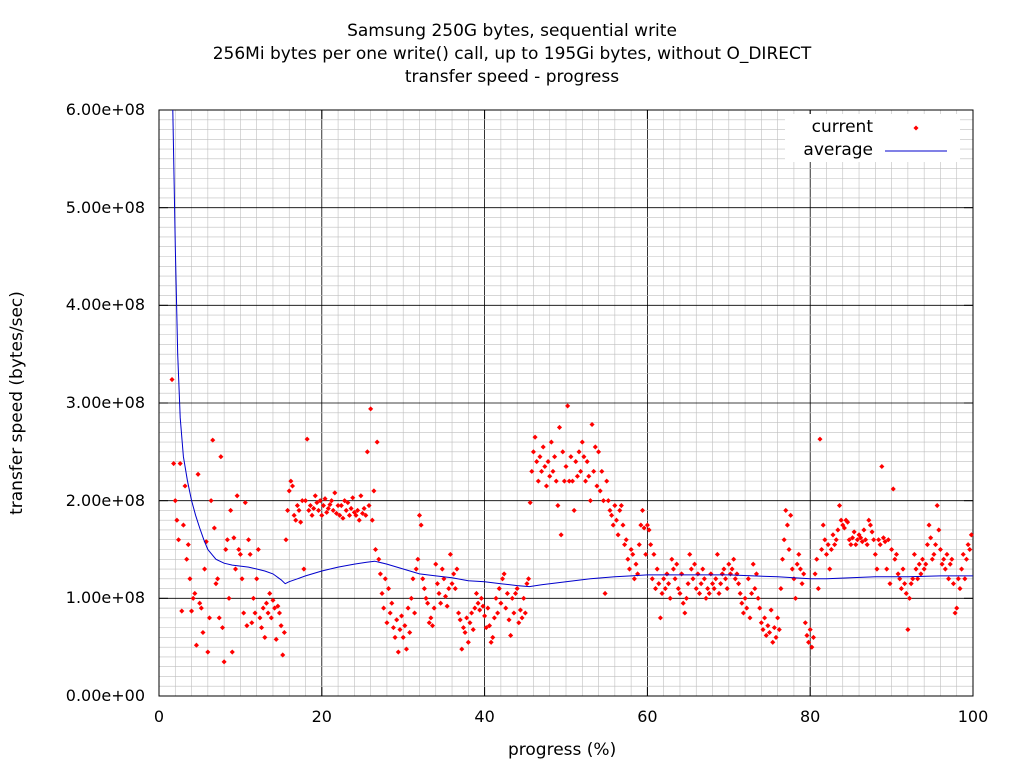 Image resolution: width=1024 pixels, height=768 pixels. I want to click on y-tick-label: 0.00e+00, so click(105, 695).